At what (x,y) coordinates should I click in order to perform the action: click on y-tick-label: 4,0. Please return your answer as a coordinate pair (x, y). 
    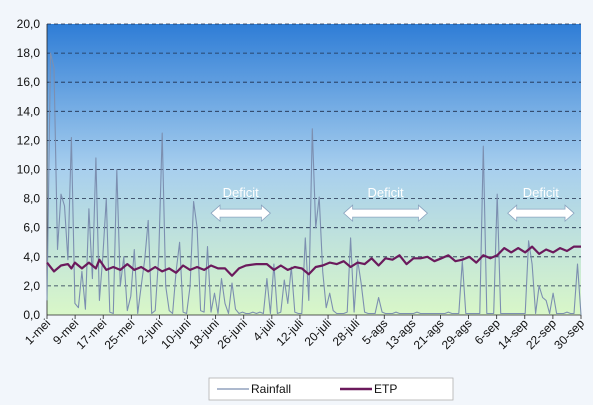
    Looking at the image, I should click on (31, 257).